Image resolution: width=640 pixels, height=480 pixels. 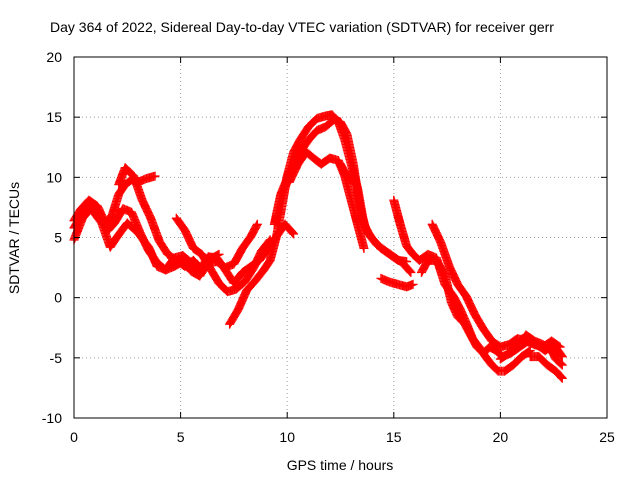 What do you see at coordinates (14, 238) in the screenshot?
I see `y-axis-label: SDTVAR / TECUs` at bounding box center [14, 238].